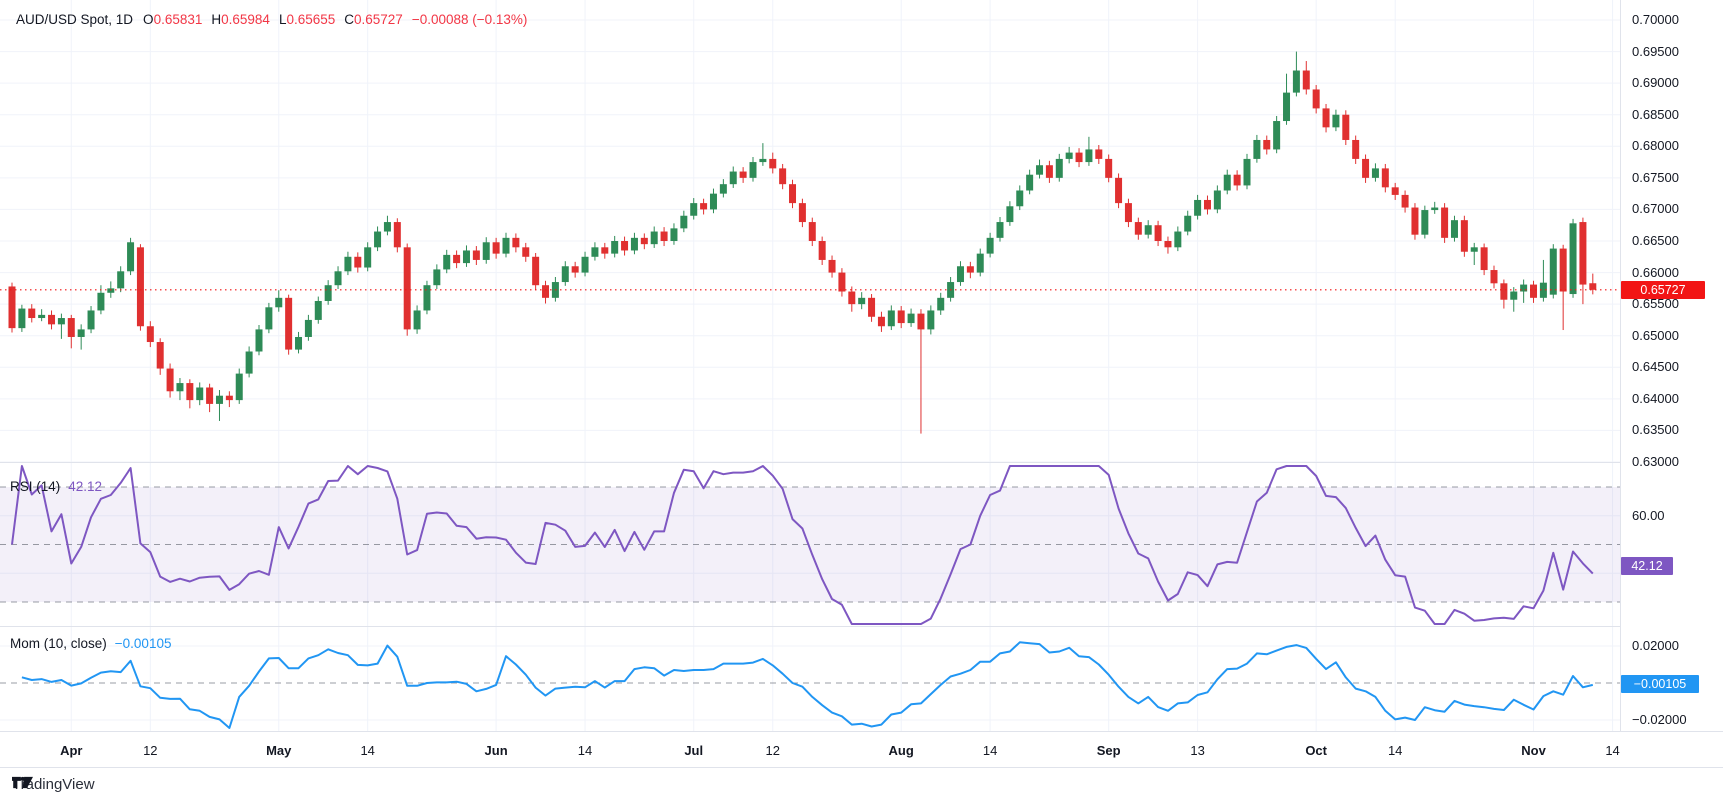 The image size is (1723, 803). Describe the element at coordinates (1655, 83) in the screenshot. I see `price-tick-label: 0.69000` at that location.